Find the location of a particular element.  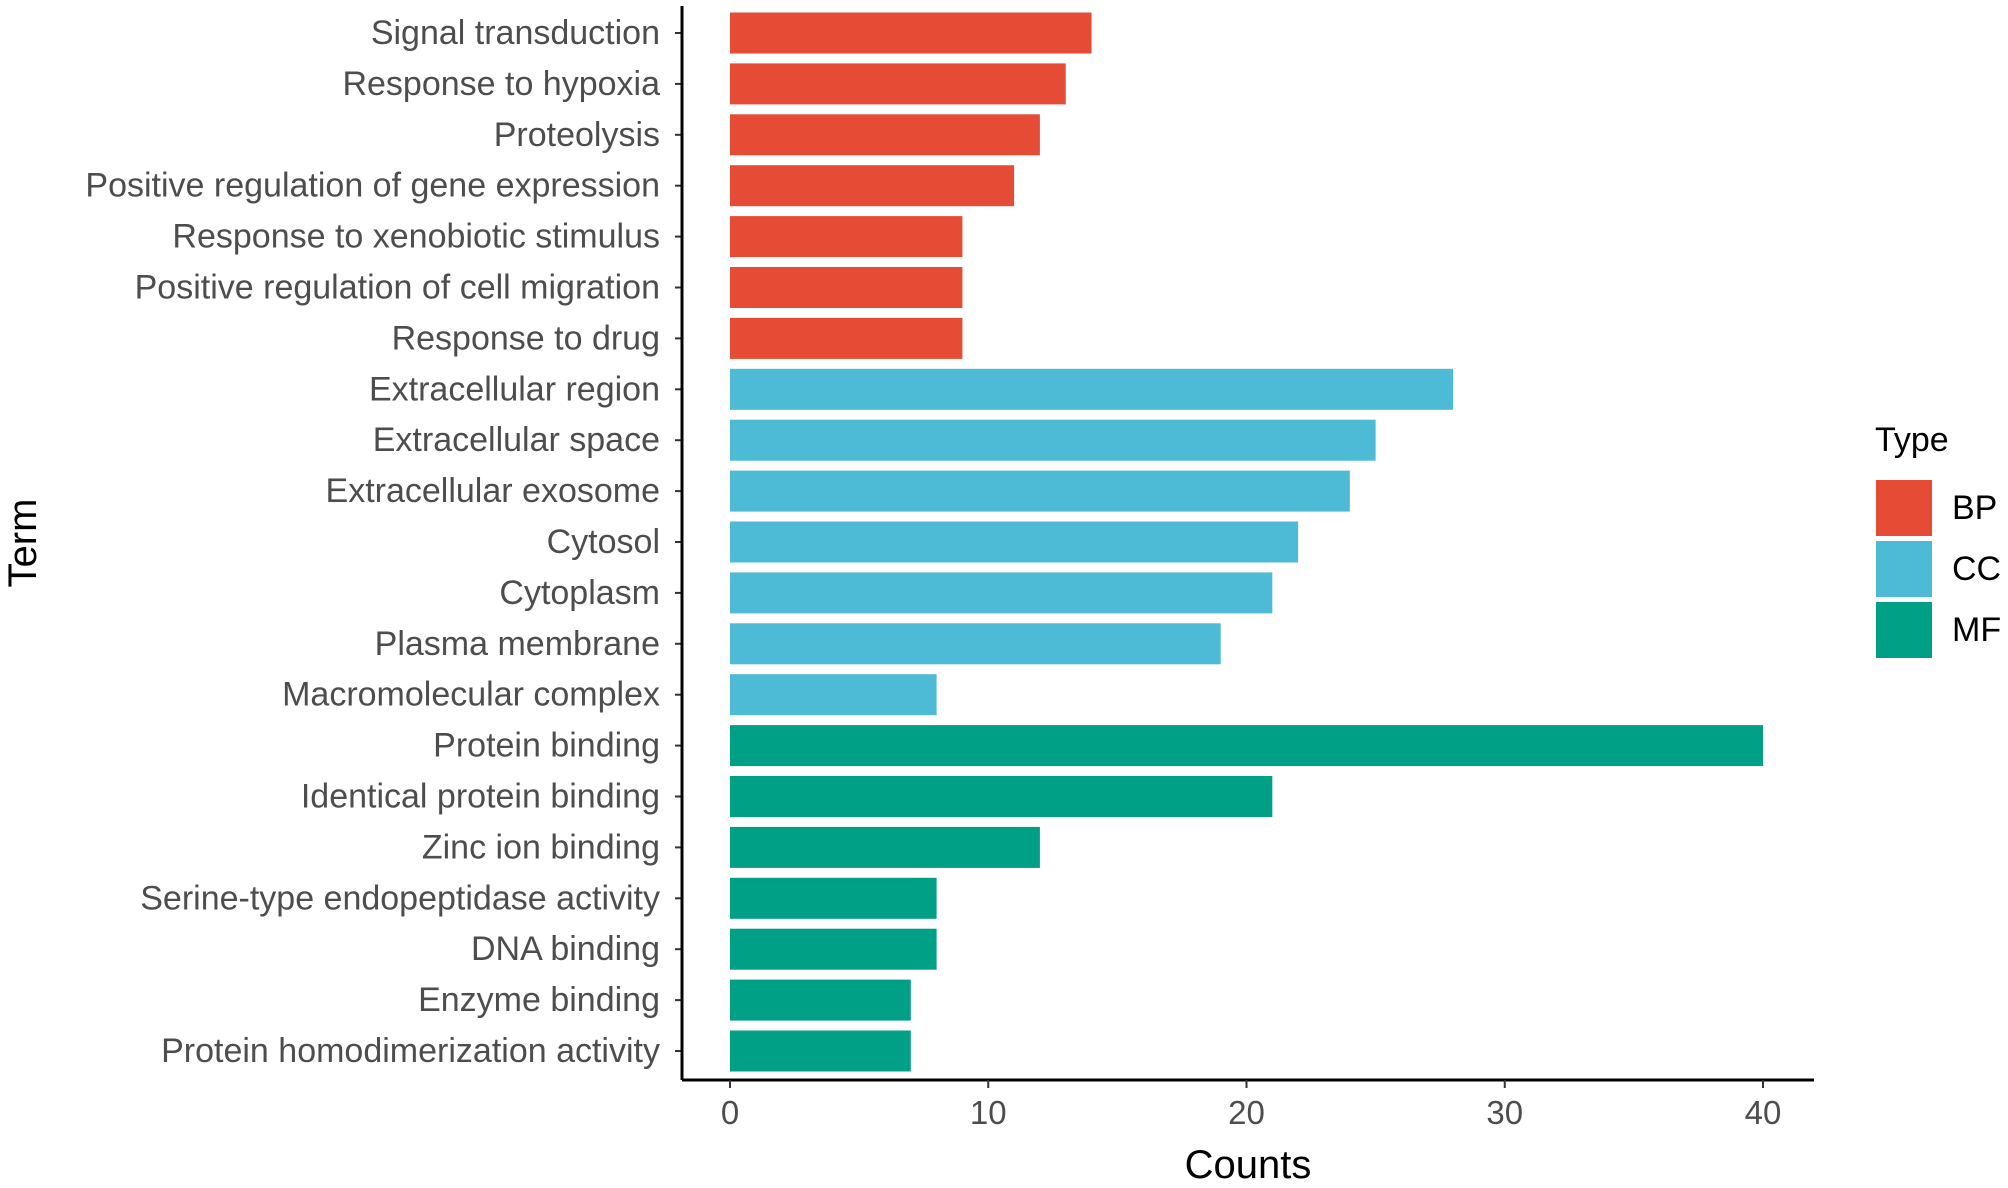

category-label: Cytosol is located at coordinates (603, 542).